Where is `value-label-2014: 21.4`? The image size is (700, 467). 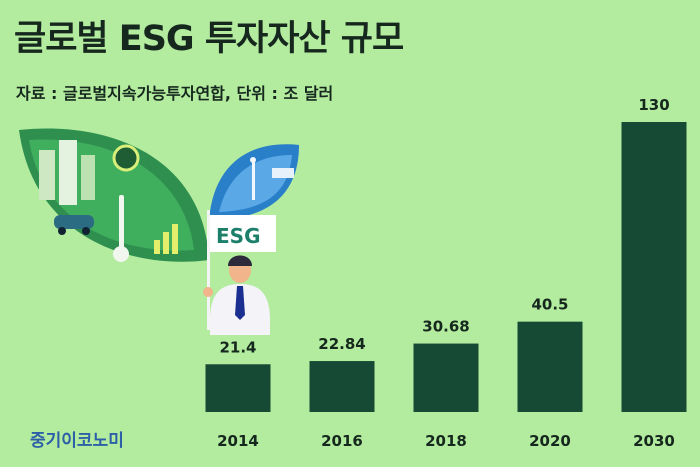 value-label-2014: 21.4 is located at coordinates (237, 347).